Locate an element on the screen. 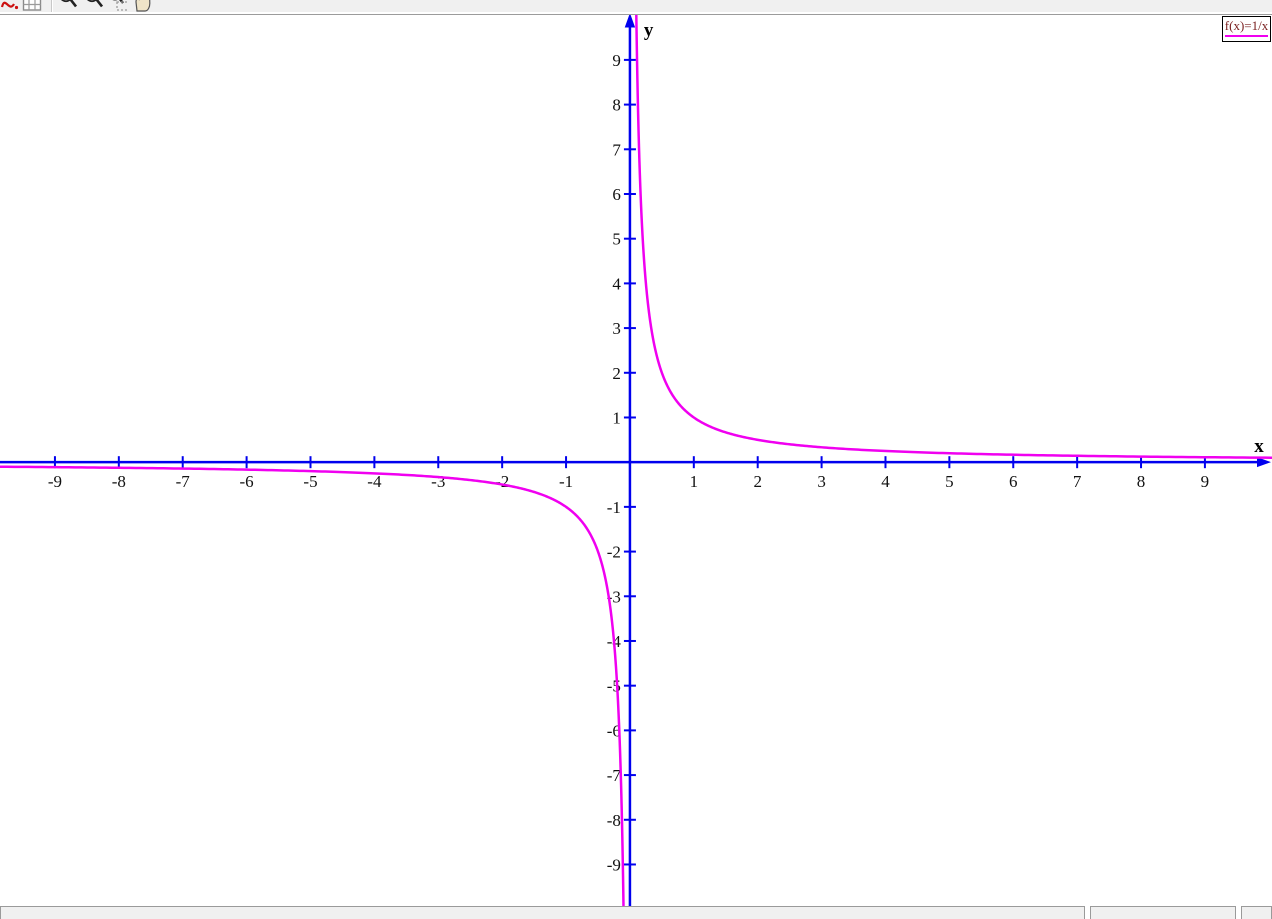 The image size is (1272, 919). y-tick-label--7: -7 is located at coordinates (614, 775).